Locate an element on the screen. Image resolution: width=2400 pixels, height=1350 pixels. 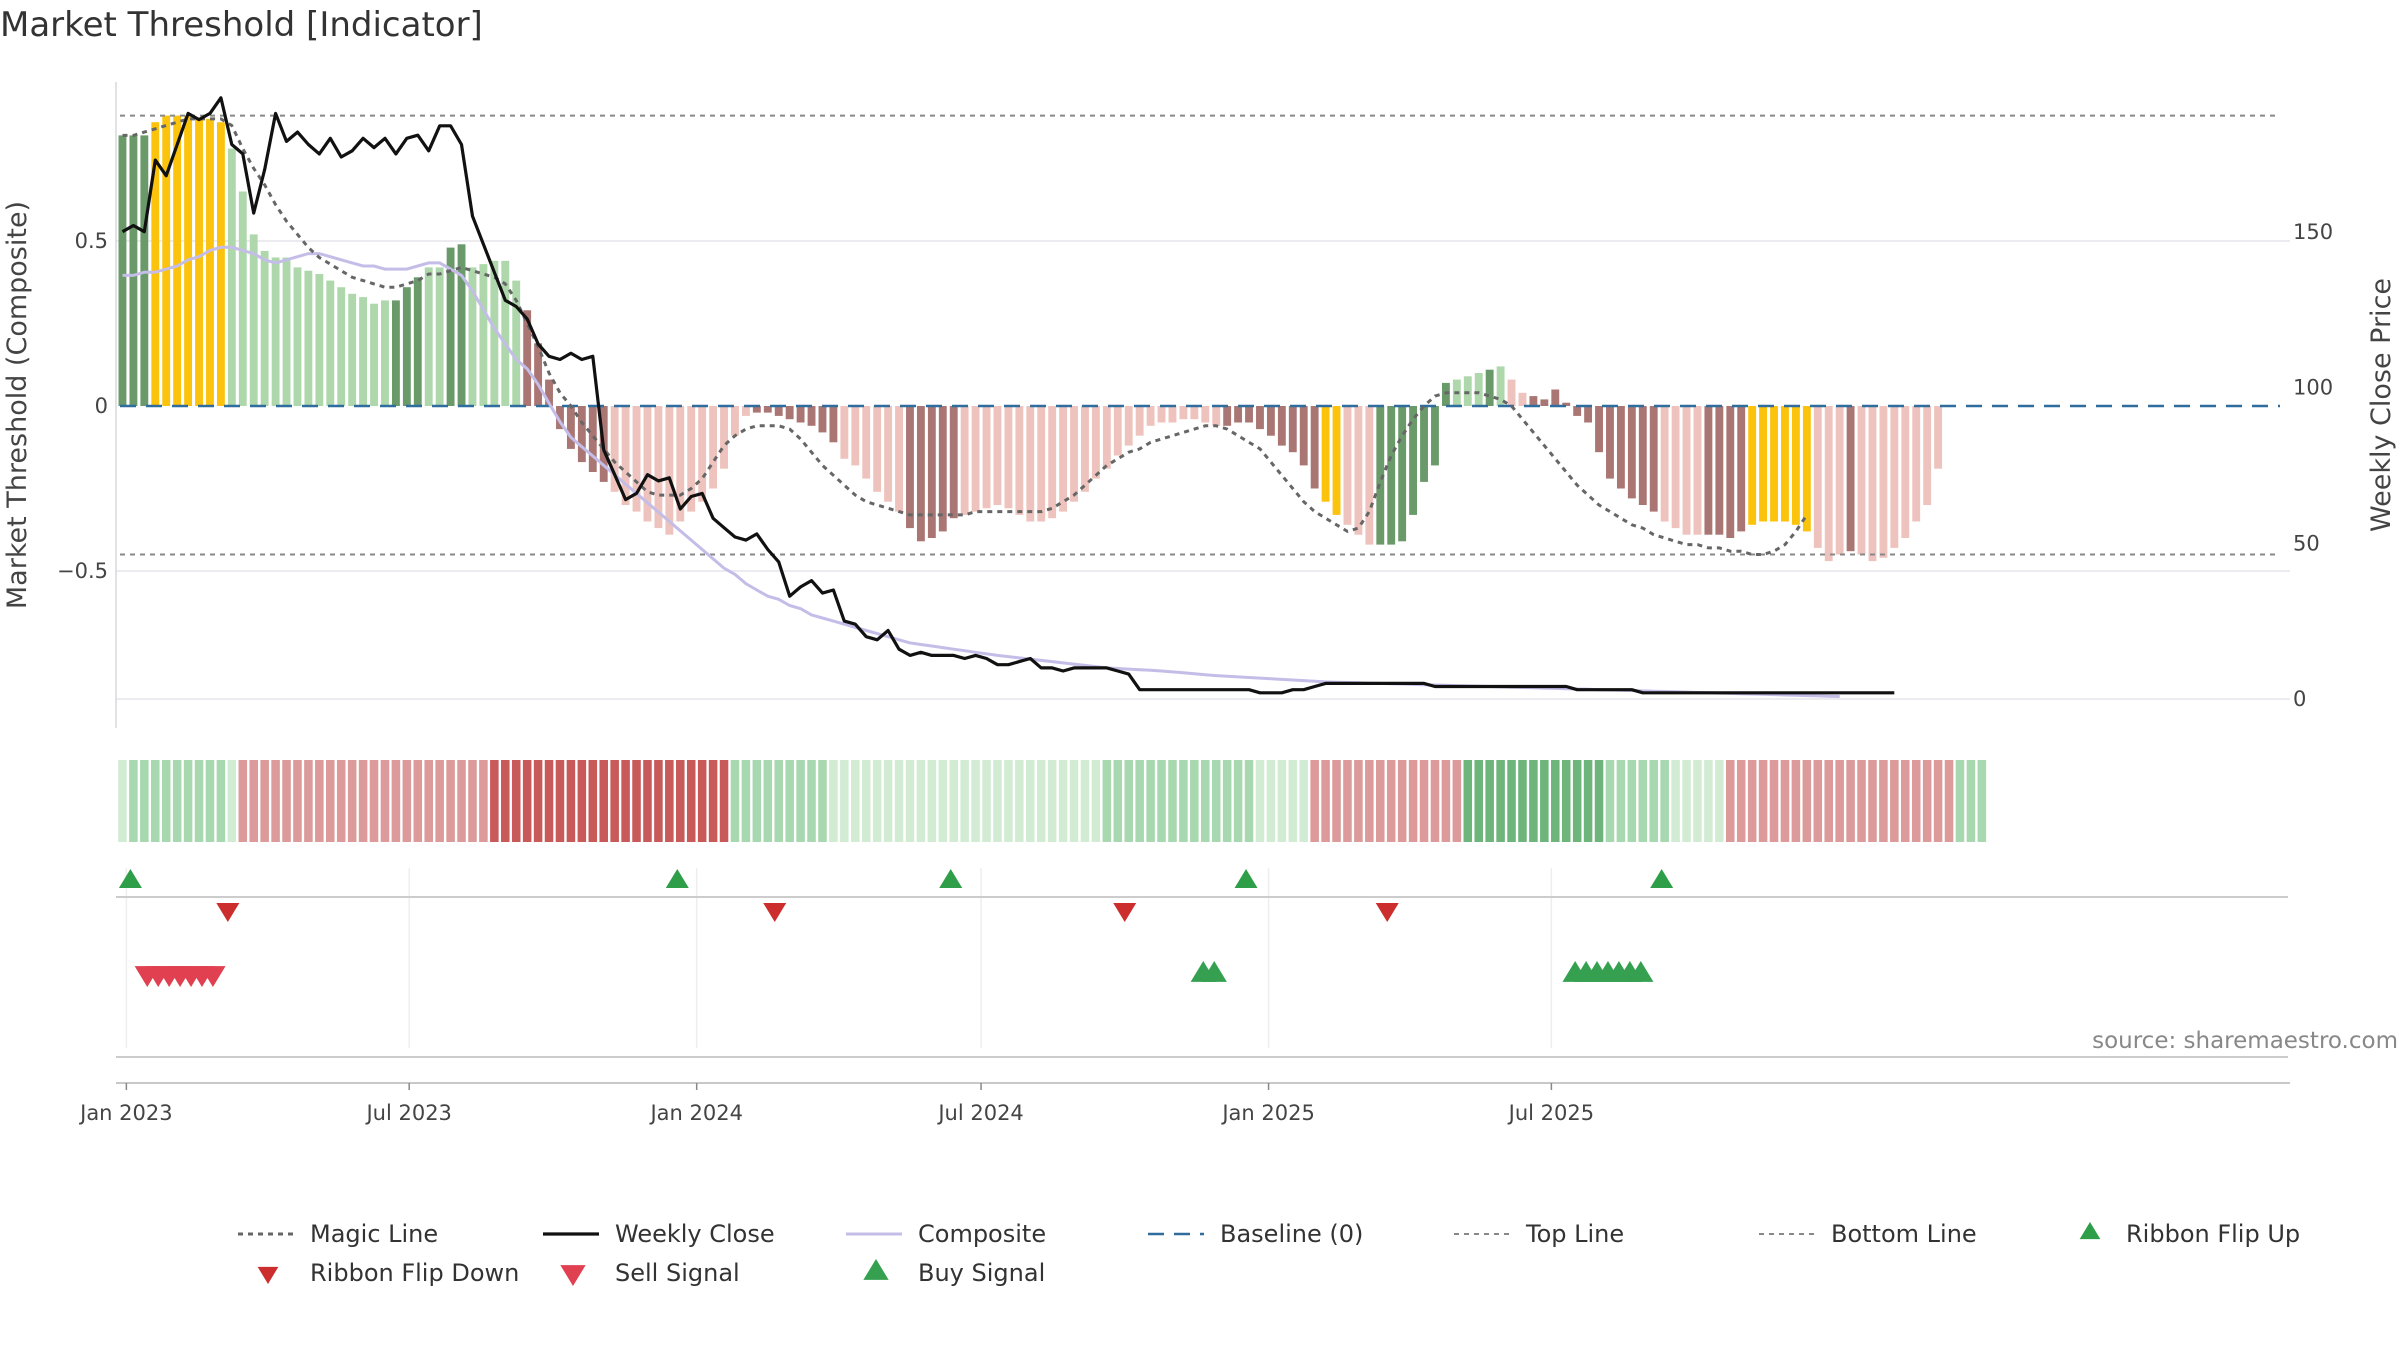
right-tick-label: 0 is located at coordinates (2299, 699).